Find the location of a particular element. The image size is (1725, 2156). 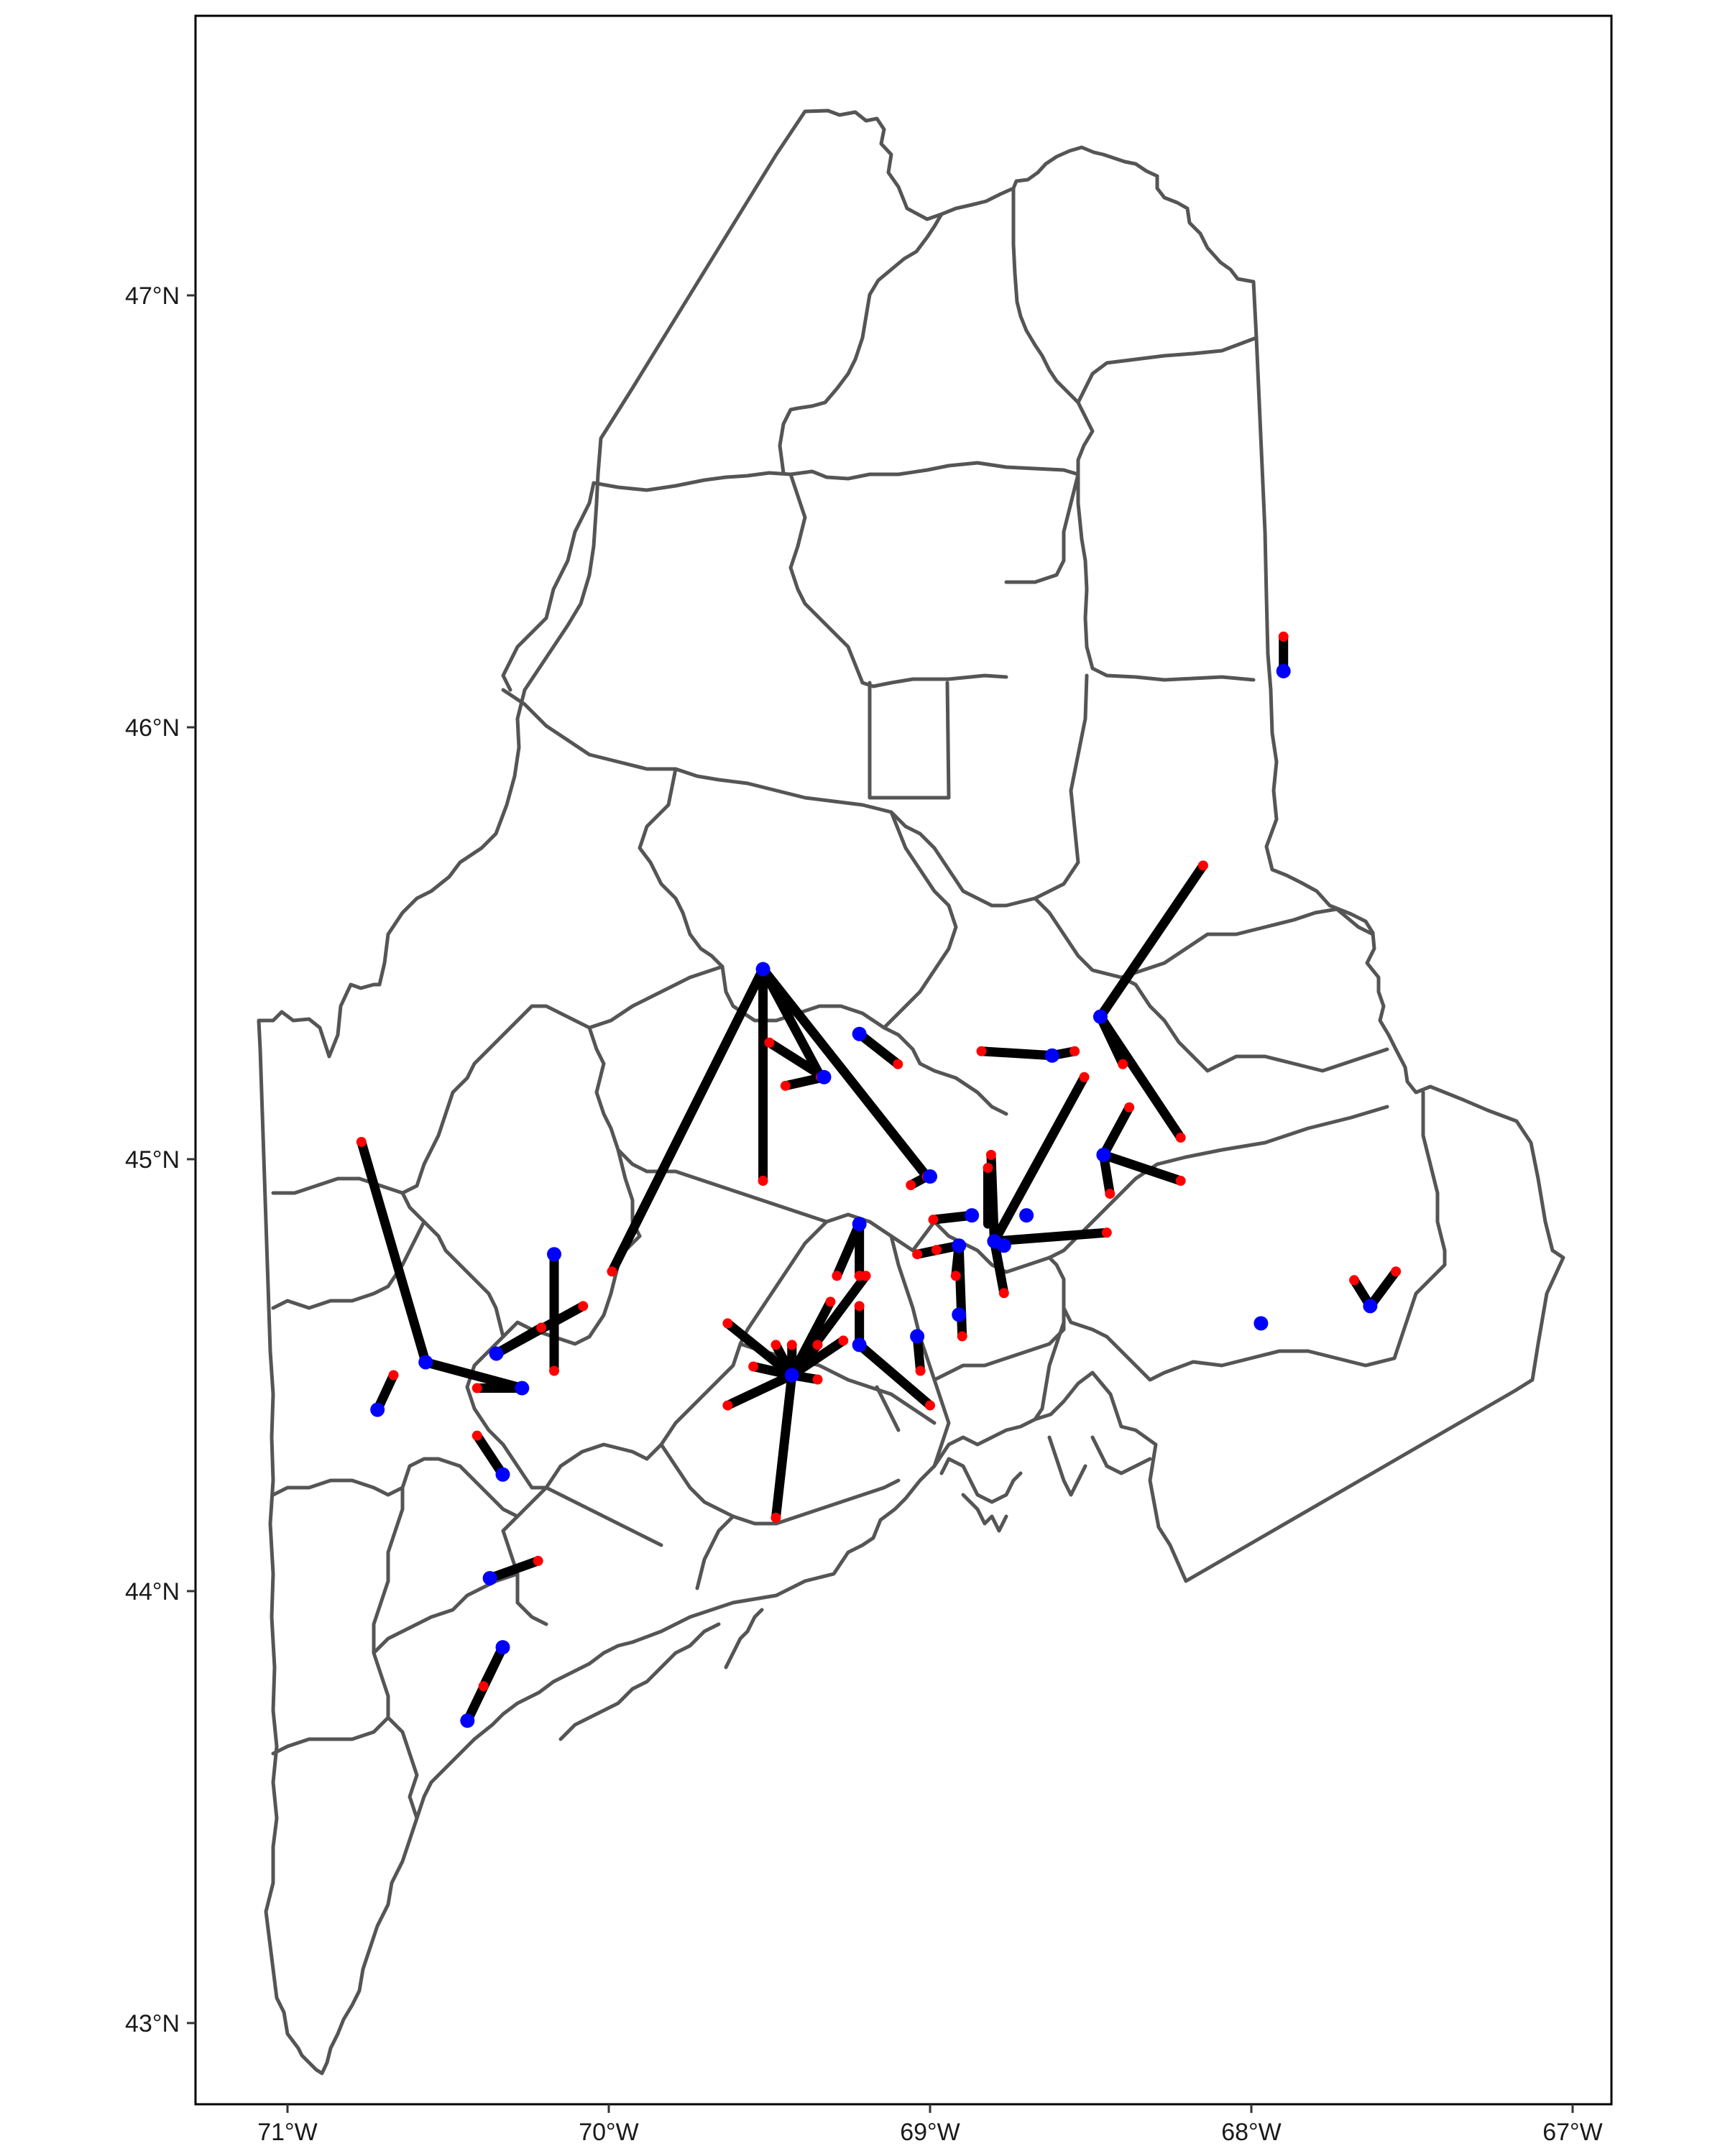

y-tick-label: 46°N is located at coordinates (152, 728).